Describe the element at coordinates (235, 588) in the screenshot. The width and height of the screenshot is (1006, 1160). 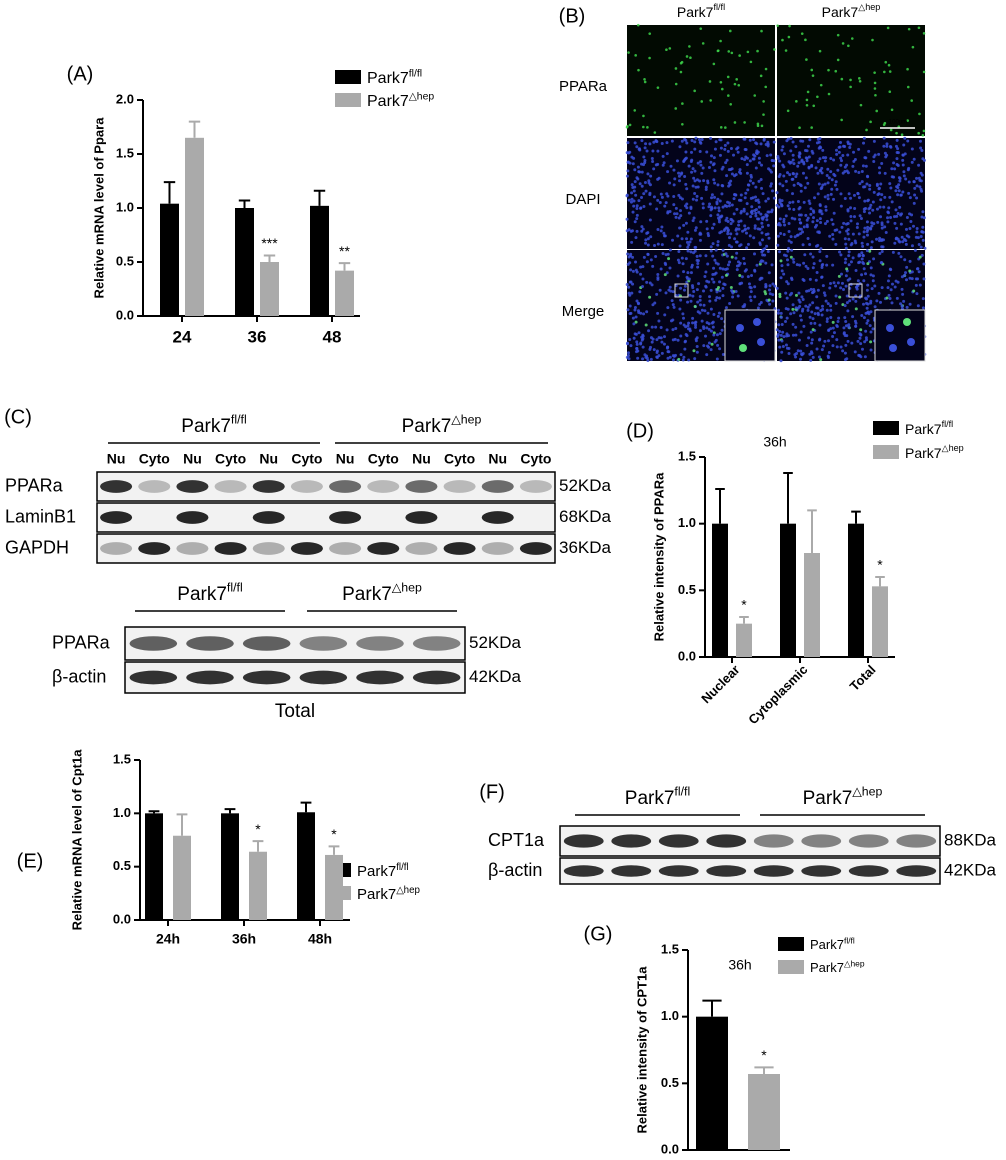
I see `group-label-sup: fl/fl` at that location.